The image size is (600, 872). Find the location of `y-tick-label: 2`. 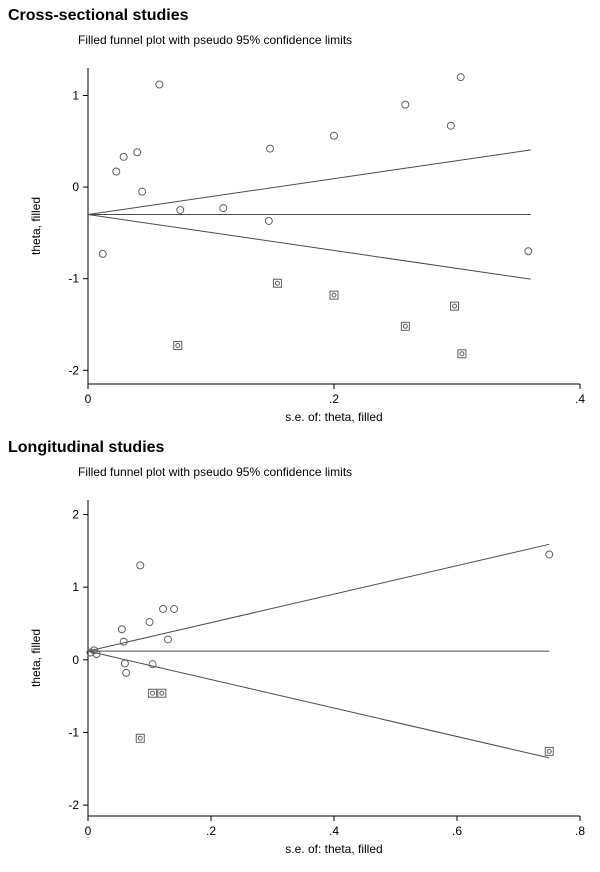

y-tick-label: 2 is located at coordinates (75, 515).